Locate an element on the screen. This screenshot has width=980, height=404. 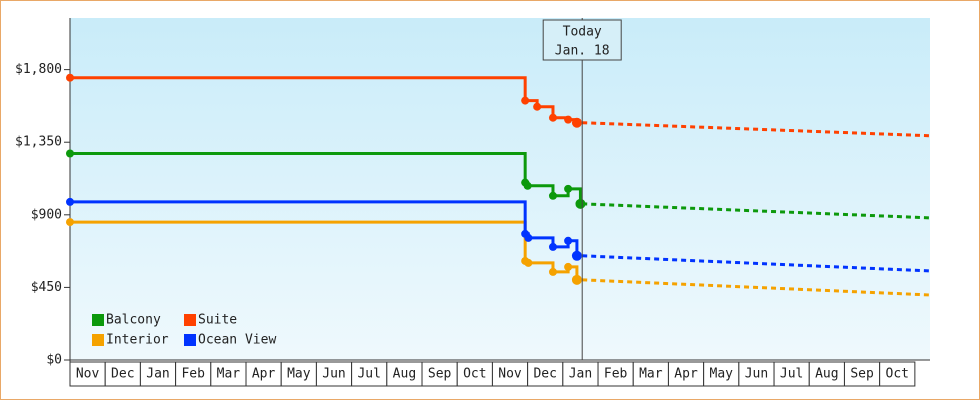
y-tick-label: $900 is located at coordinates (46, 214).